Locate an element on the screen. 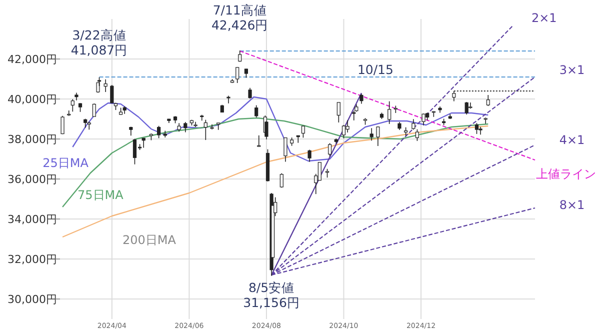 This screenshot has height=332, width=600. series-label: 上値ライン is located at coordinates (566, 174).